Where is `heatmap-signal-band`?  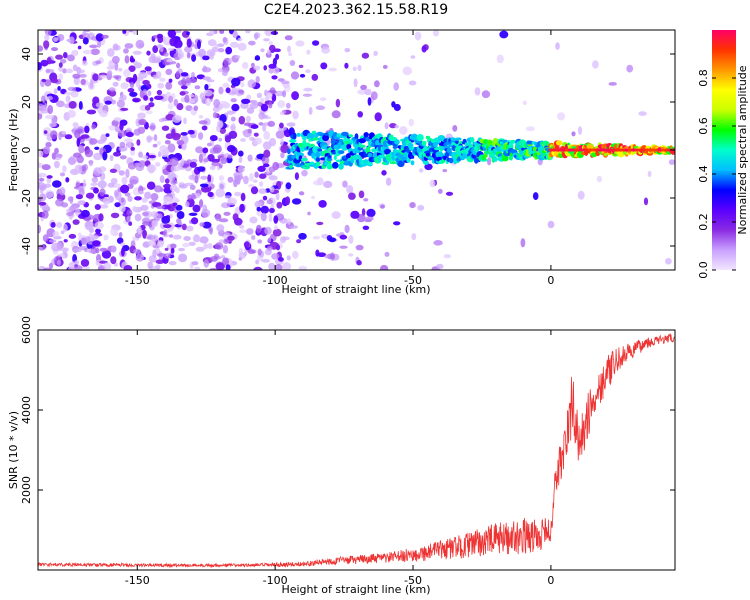
heatmap-signal-band is located at coordinates (479, 149).